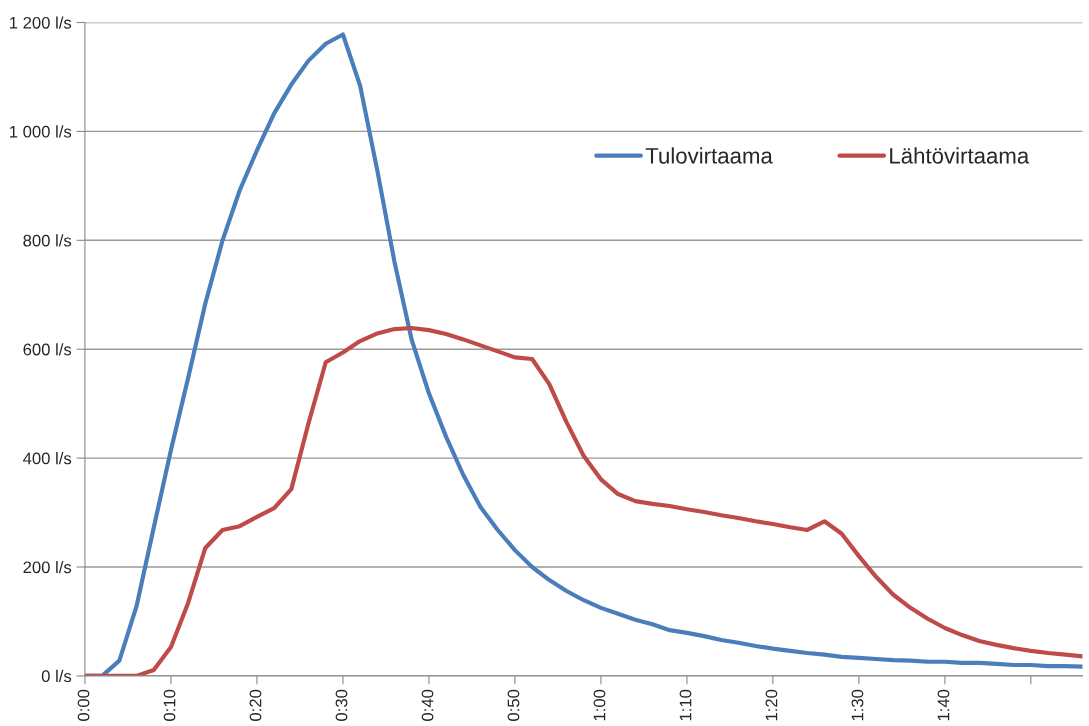 The image size is (1089, 726). Describe the element at coordinates (709, 155) in the screenshot. I see `legend-label: Tulovirtaama` at that location.